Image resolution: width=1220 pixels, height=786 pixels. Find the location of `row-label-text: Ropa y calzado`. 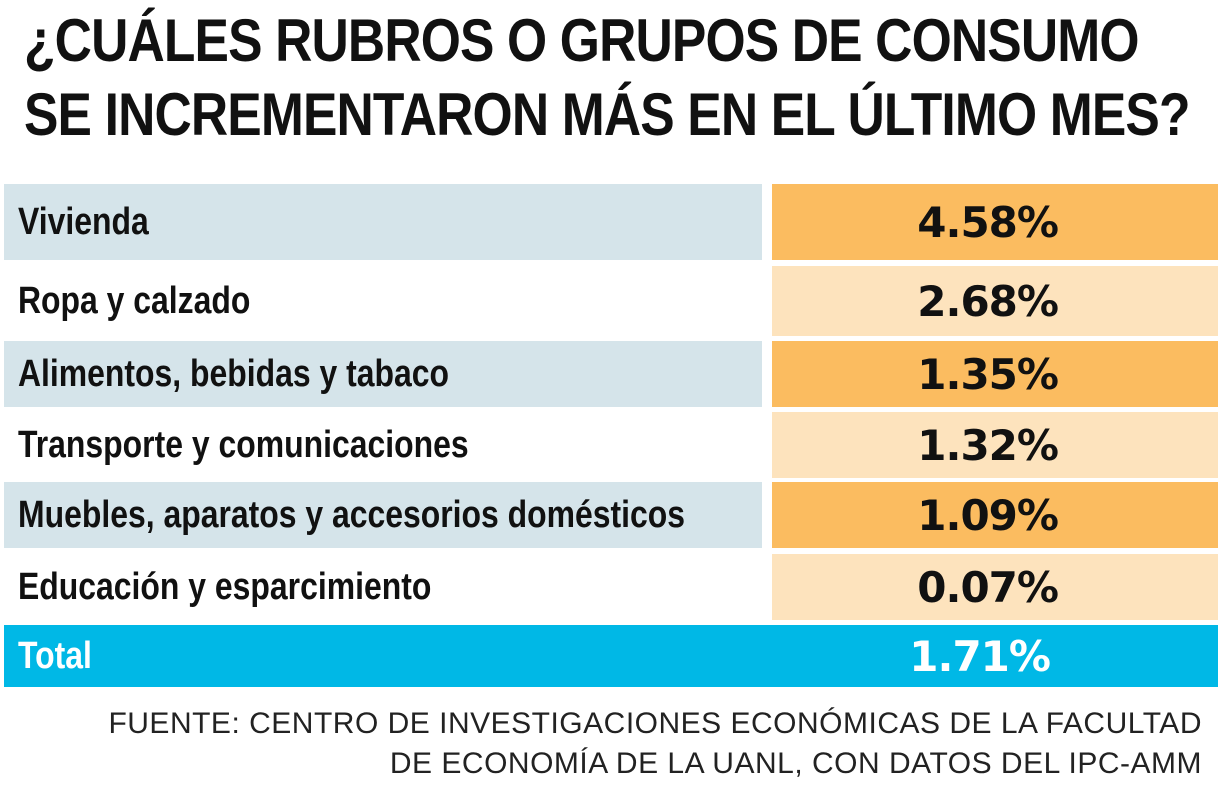

row-label-text: Ropa y calzado is located at coordinates (134, 300).